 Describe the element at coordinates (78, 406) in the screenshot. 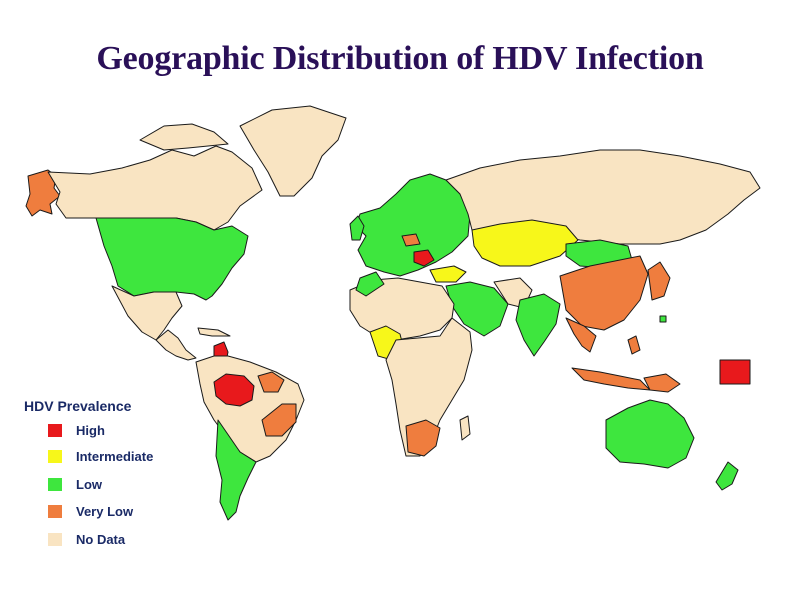

I see `legend-title: HDV Prevalence` at that location.